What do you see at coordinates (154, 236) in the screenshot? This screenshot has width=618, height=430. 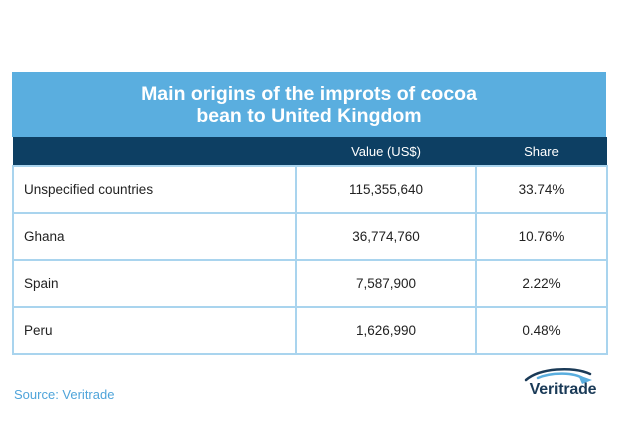 I see `country-cell: Ghana` at bounding box center [154, 236].